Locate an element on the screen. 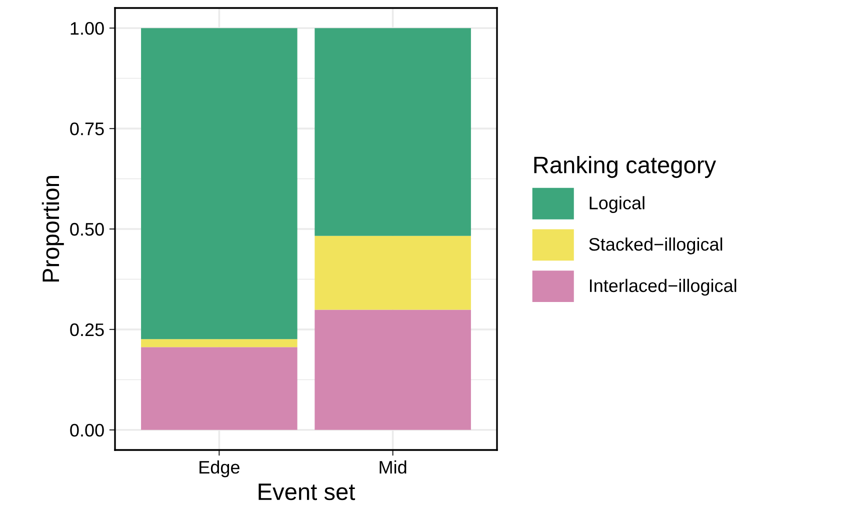 The width and height of the screenshot is (850, 526). legend-label: Logical is located at coordinates (617, 204).